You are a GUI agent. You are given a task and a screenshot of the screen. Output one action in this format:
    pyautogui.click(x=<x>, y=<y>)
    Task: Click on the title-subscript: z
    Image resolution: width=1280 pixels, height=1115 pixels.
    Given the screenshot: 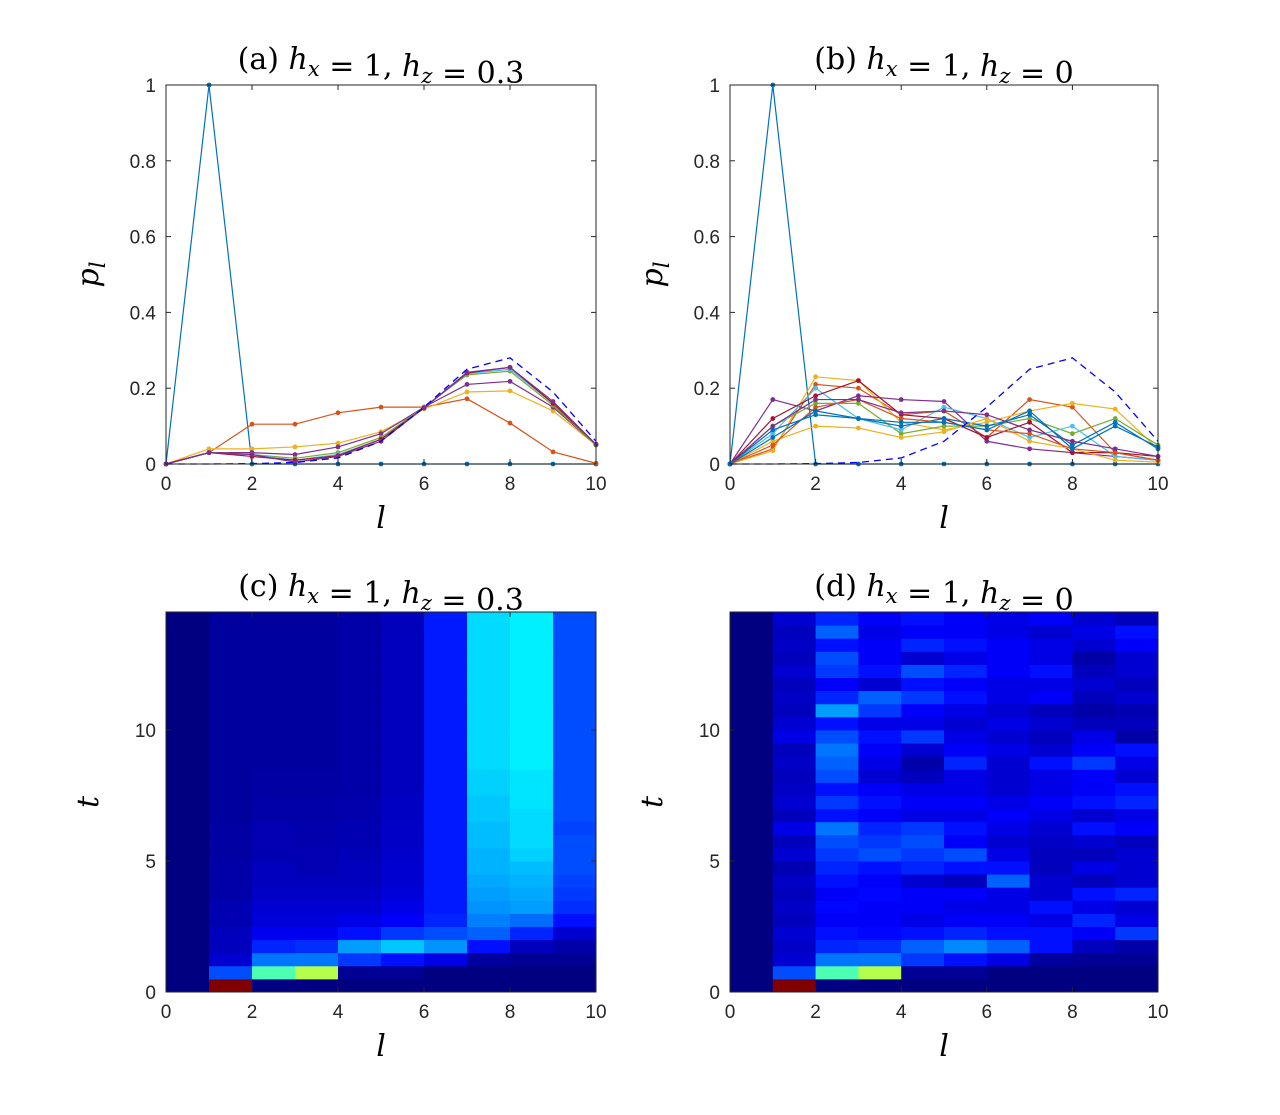 What is the action you would take?
    pyautogui.click(x=1004, y=76)
    